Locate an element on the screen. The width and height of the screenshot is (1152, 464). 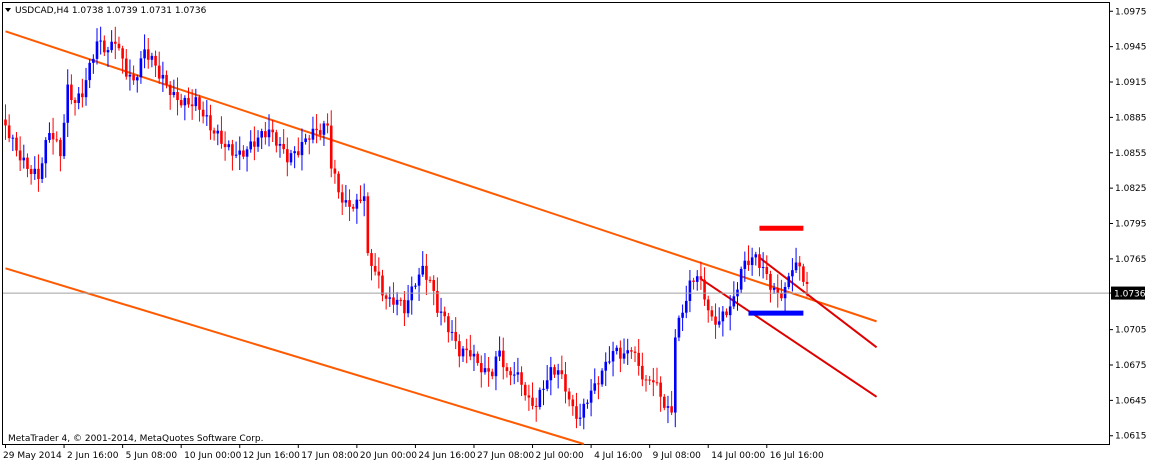
dropdown-arrow-icon is located at coordinates (8, 10).